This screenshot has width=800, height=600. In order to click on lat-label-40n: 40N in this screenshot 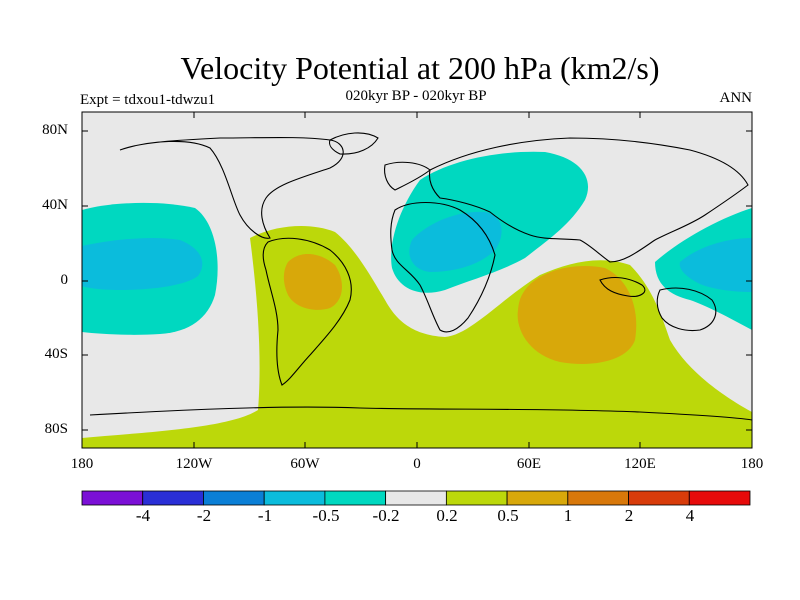, I will do `click(55, 205)`.